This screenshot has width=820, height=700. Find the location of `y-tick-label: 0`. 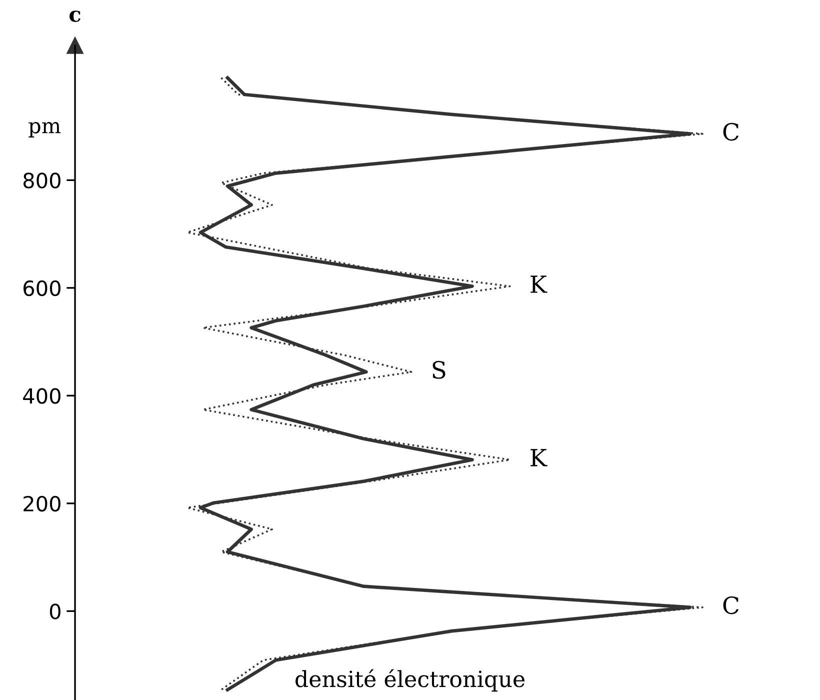

y-tick-label: 0 is located at coordinates (55, 612).